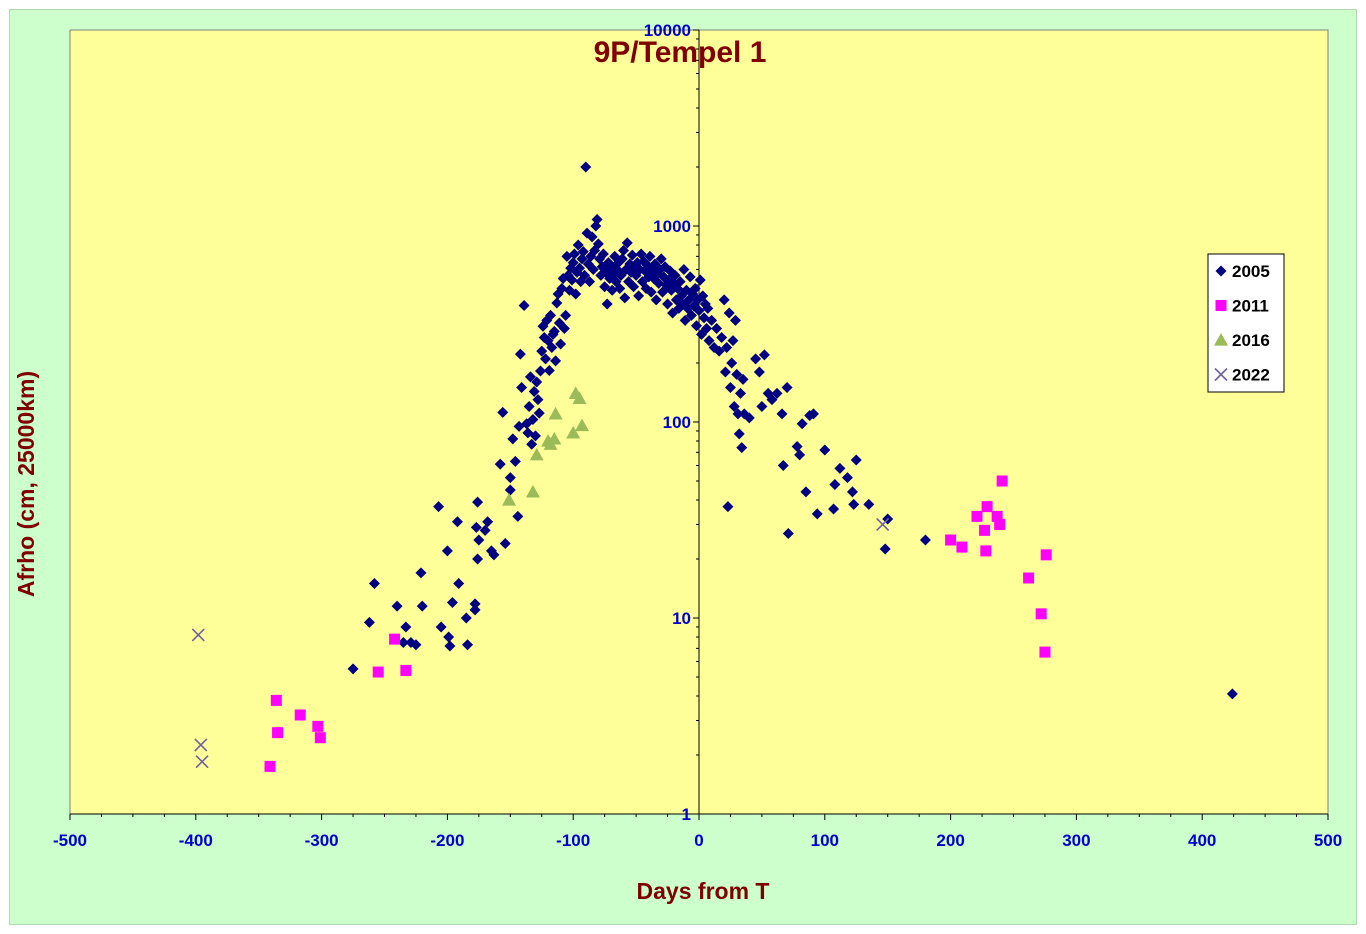 The image size is (1366, 934). I want to click on legend-label-2005: 2005, so click(1251, 271).